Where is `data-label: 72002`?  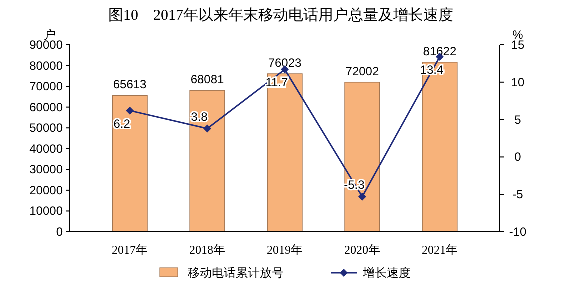 data-label: 72002 is located at coordinates (363, 71).